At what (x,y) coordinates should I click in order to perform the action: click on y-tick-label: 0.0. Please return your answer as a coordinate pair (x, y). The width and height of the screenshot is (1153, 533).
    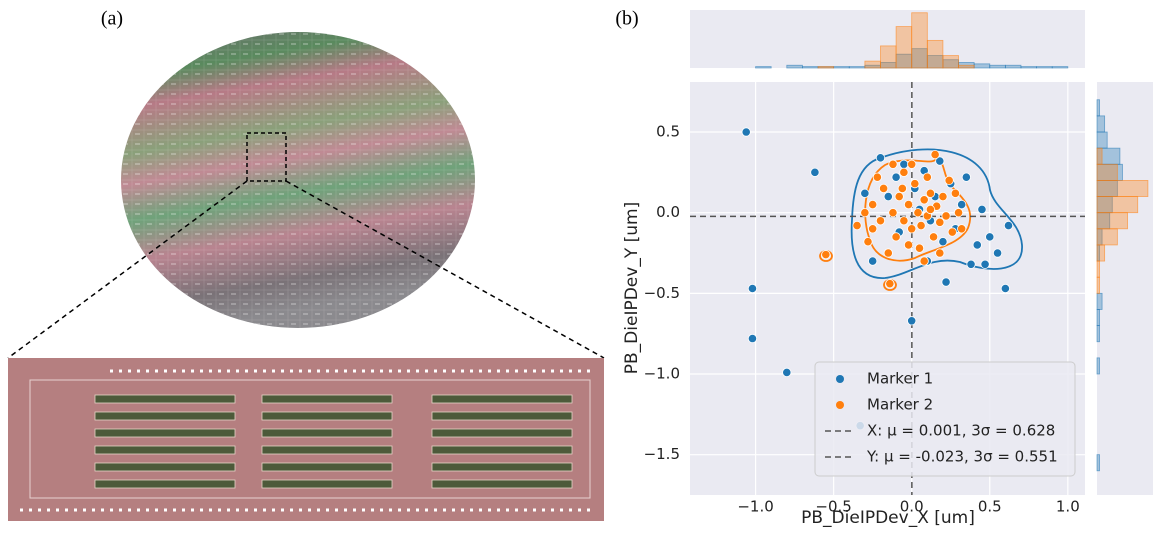
    Looking at the image, I should click on (668, 212).